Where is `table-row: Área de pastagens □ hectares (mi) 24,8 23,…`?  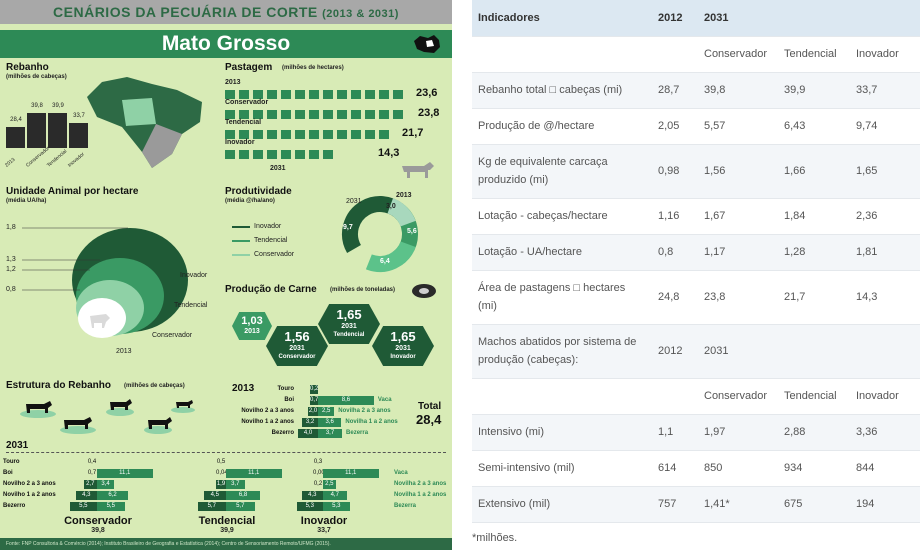
table-row: Área de pastagens □ hectares (mi) 24,8 23,… is located at coordinates (696, 297).